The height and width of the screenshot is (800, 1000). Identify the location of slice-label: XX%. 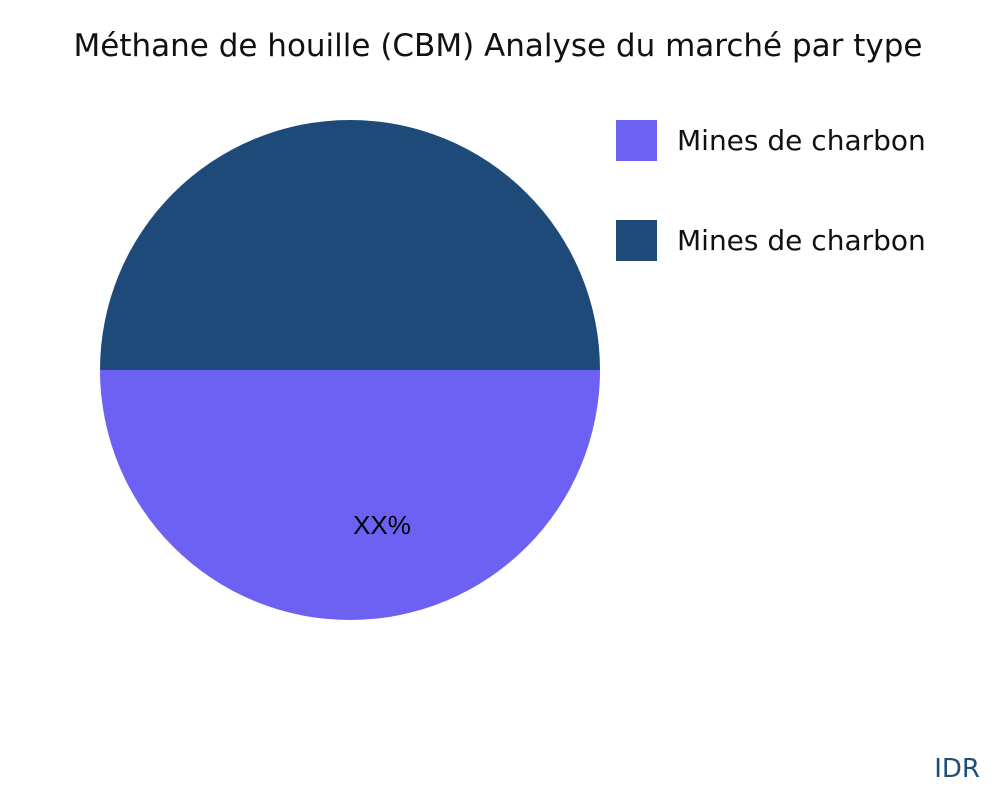
(382, 525).